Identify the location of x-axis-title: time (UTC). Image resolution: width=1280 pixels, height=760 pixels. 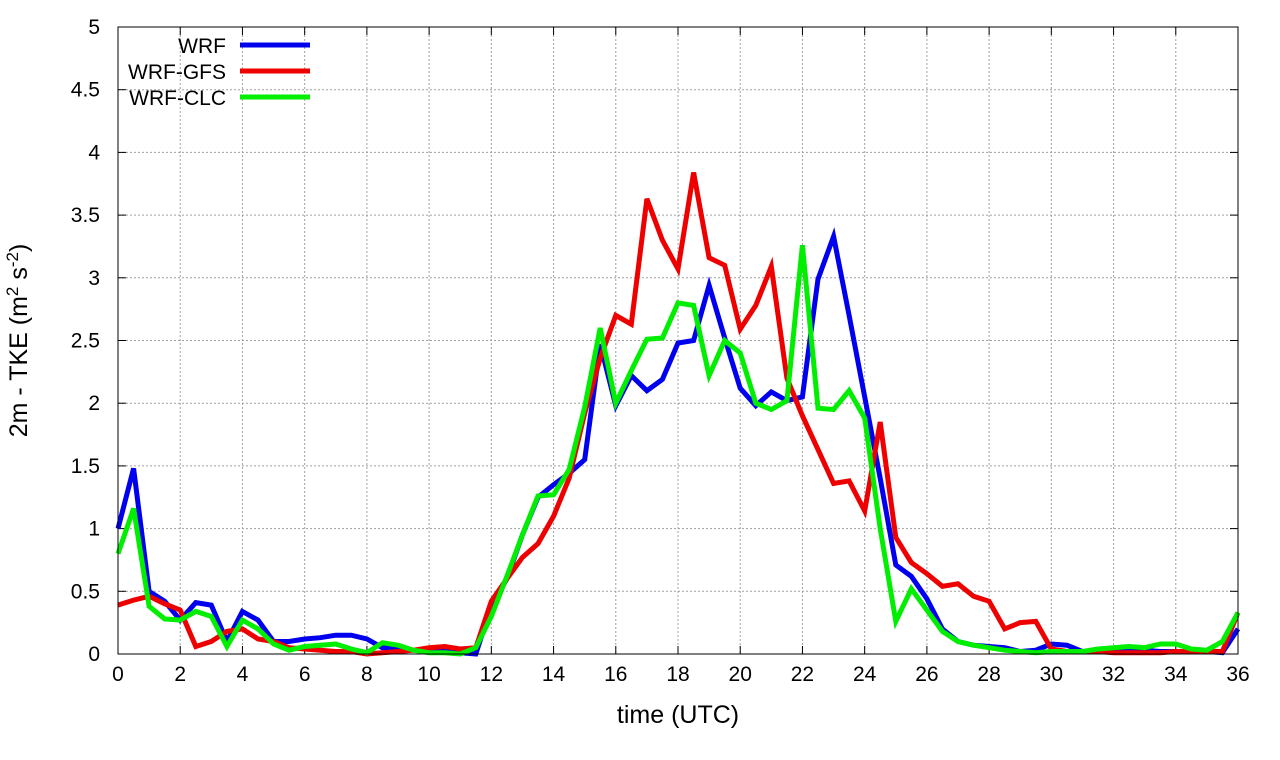
(678, 715).